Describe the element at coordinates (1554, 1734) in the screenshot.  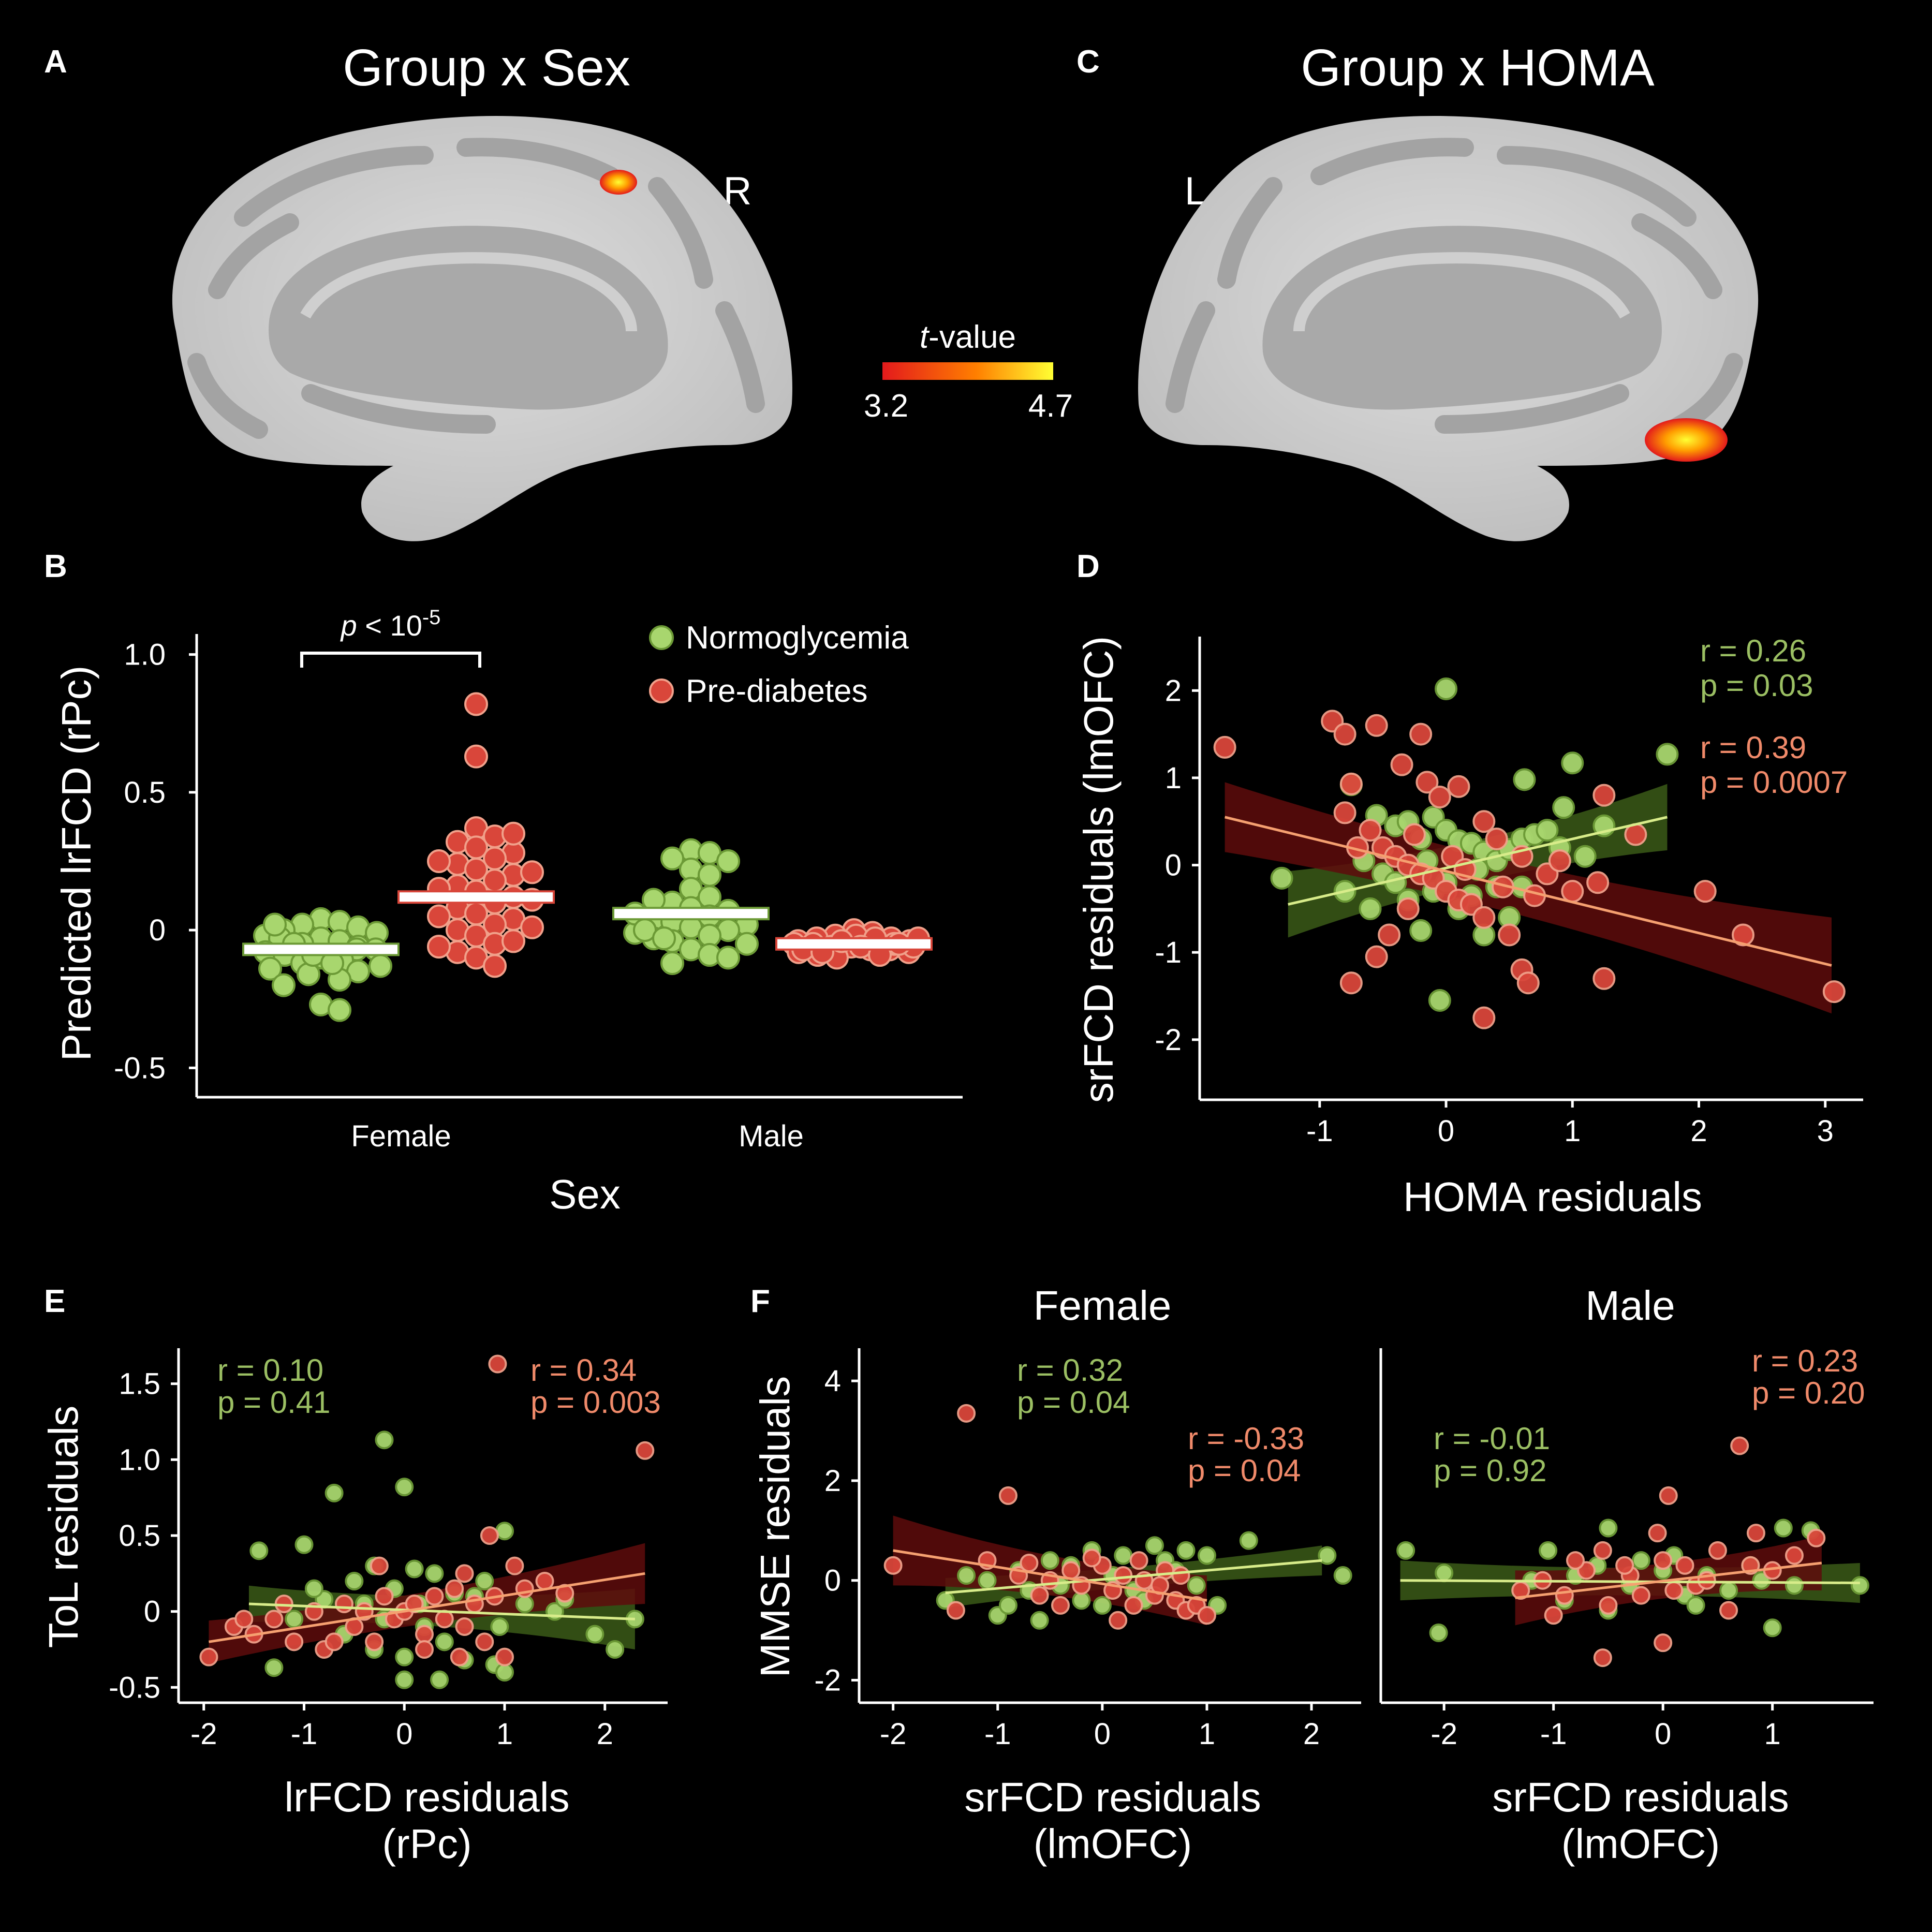
I see `f-male-xtick-label: -1` at that location.